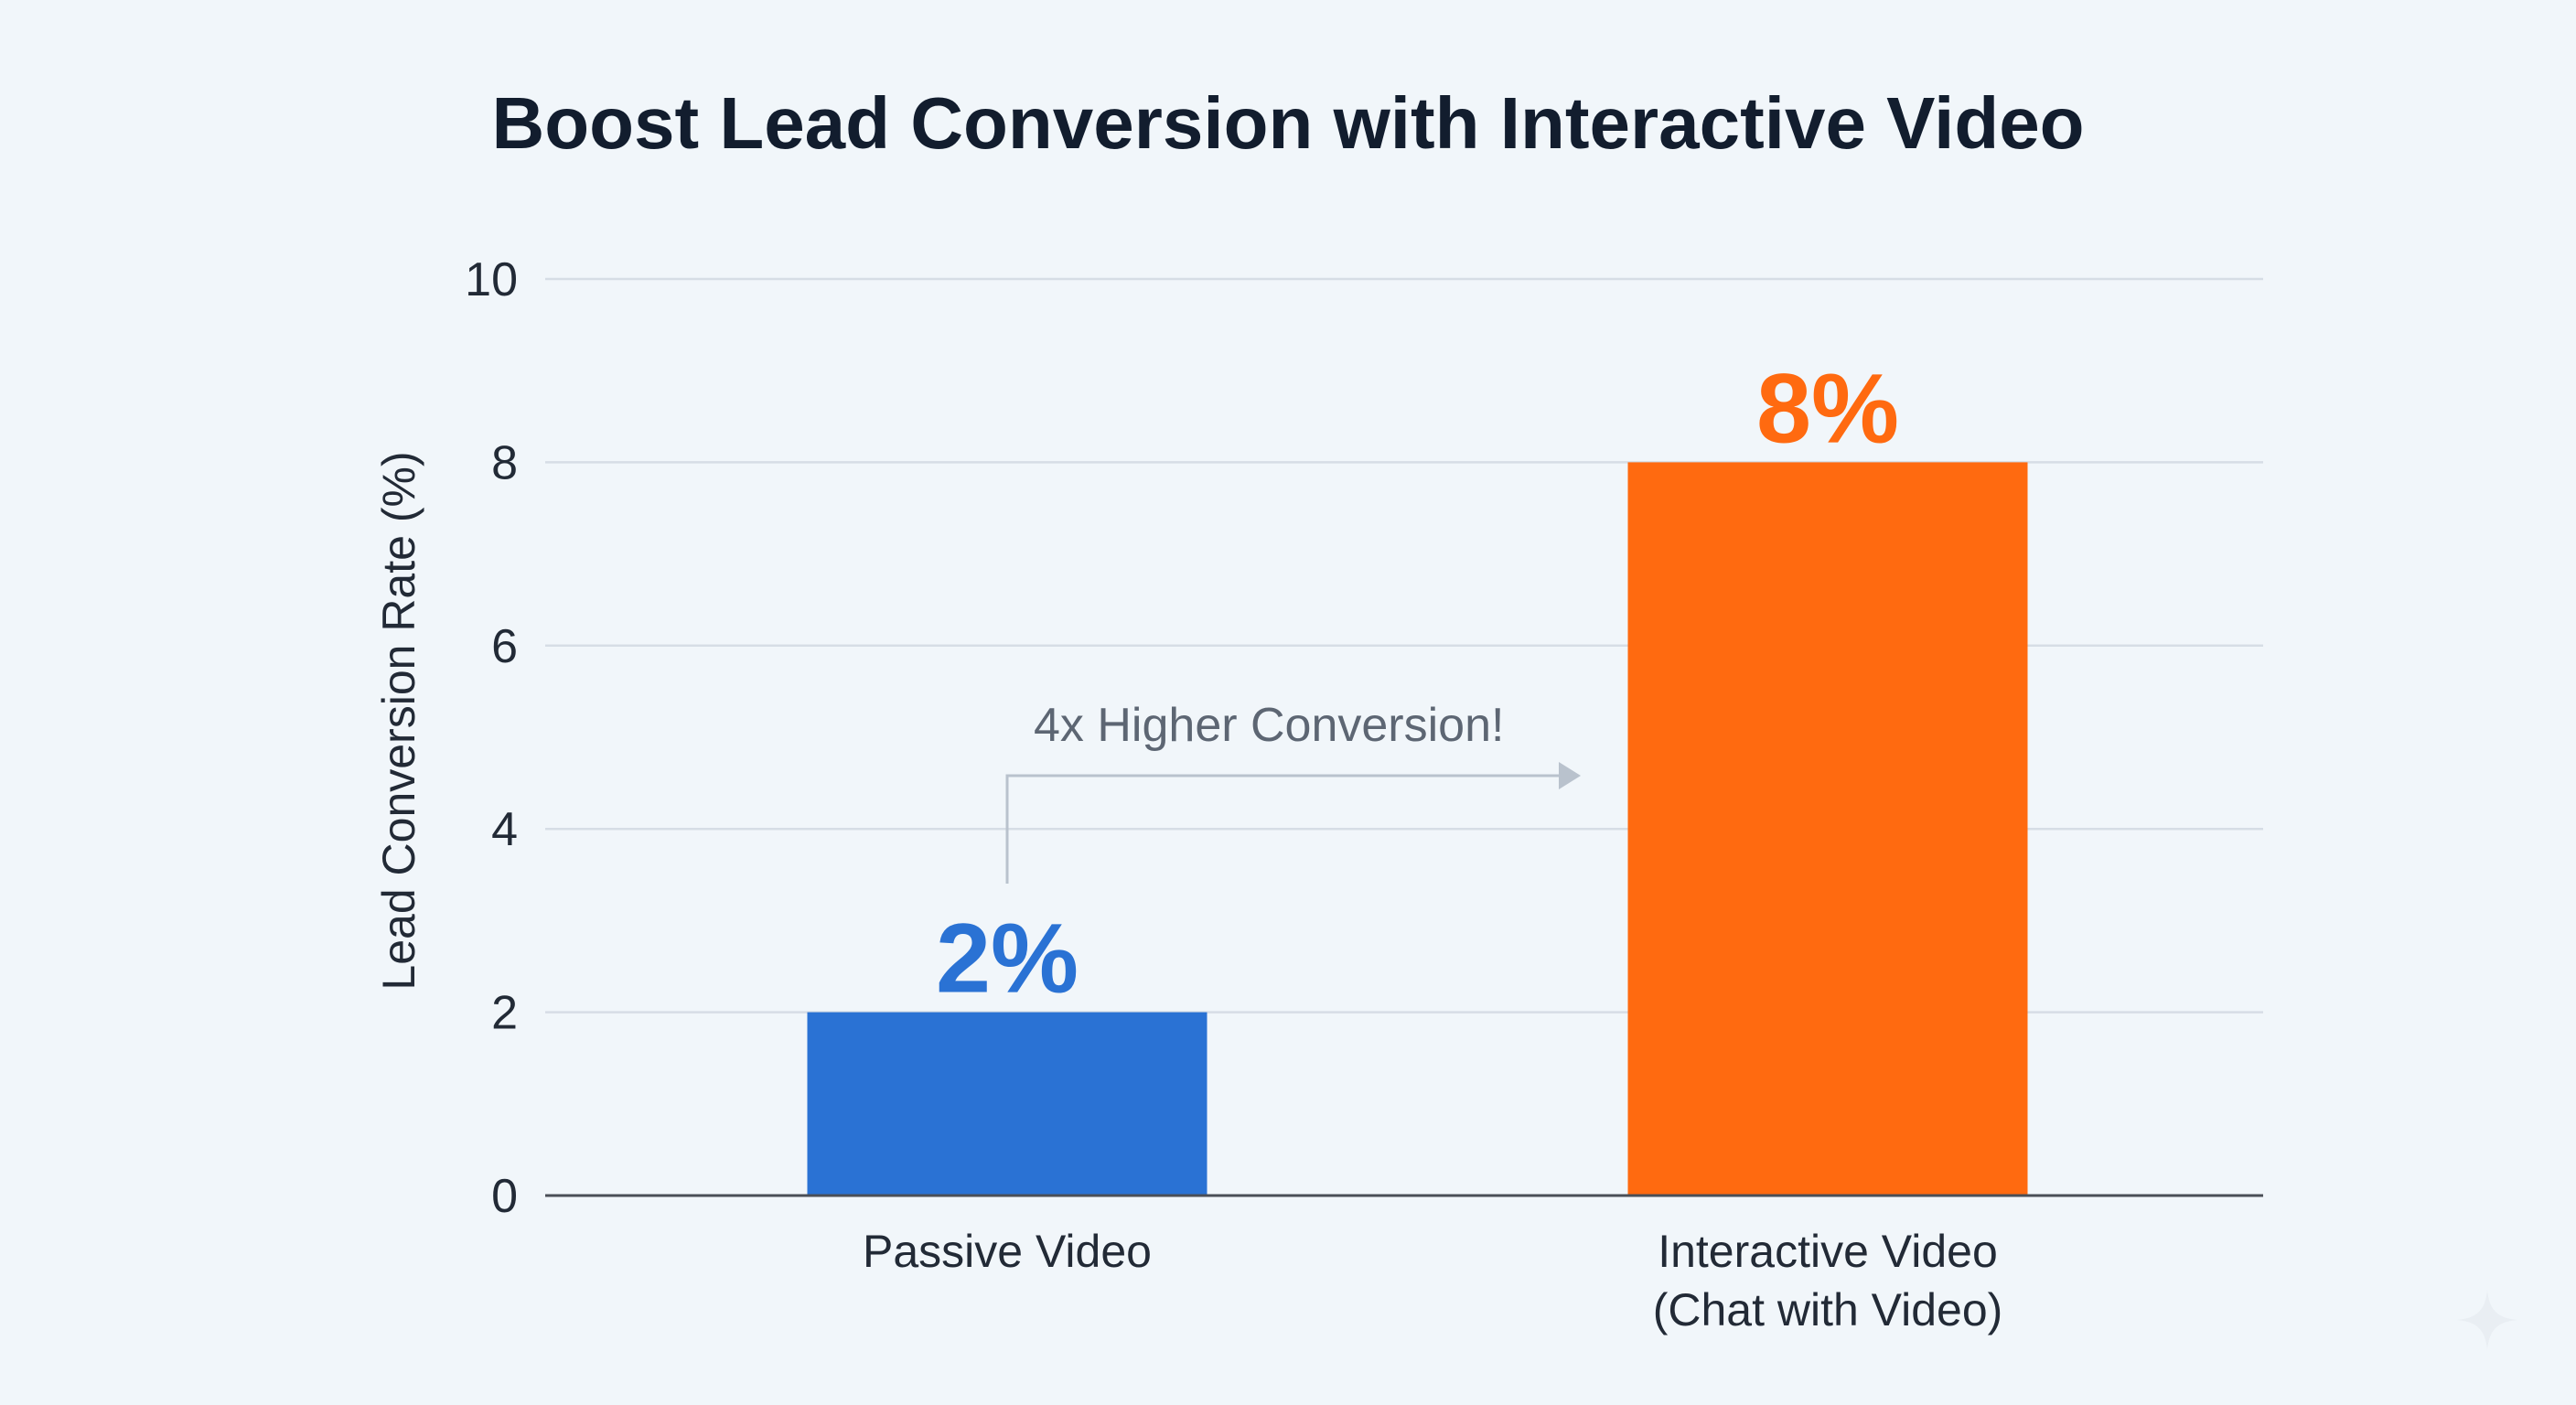 This screenshot has height=1405, width=2576. Describe the element at coordinates (1008, 958) in the screenshot. I see `data-label: 2%` at that location.